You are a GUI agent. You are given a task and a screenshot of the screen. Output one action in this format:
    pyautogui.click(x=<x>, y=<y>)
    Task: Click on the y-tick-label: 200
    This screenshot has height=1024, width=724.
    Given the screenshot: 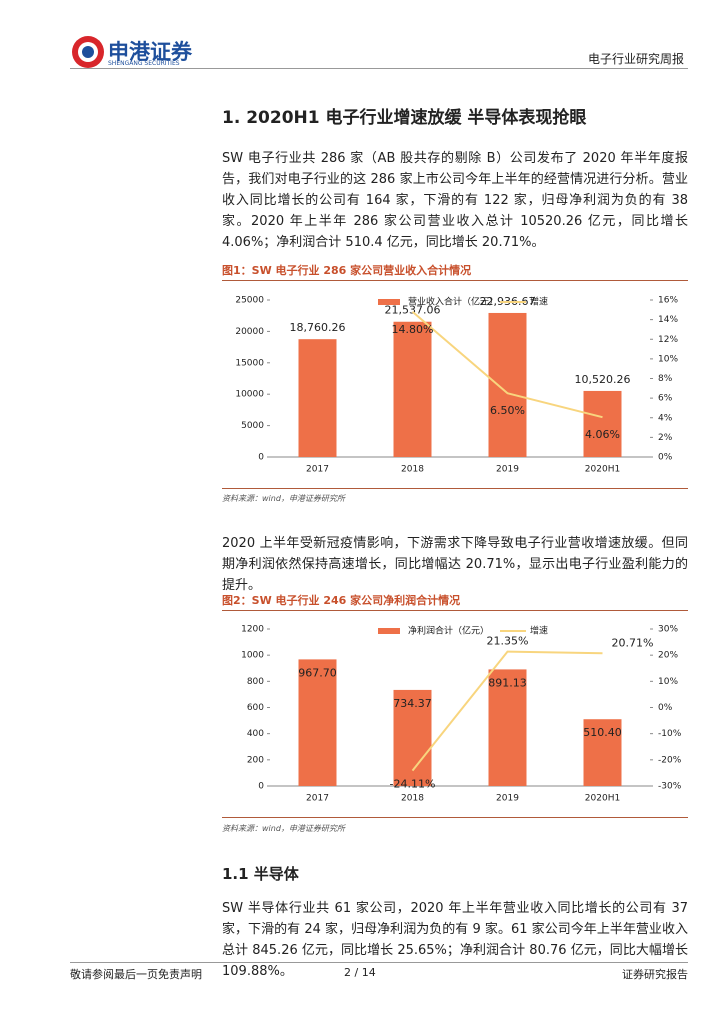 What is the action you would take?
    pyautogui.click(x=255, y=760)
    